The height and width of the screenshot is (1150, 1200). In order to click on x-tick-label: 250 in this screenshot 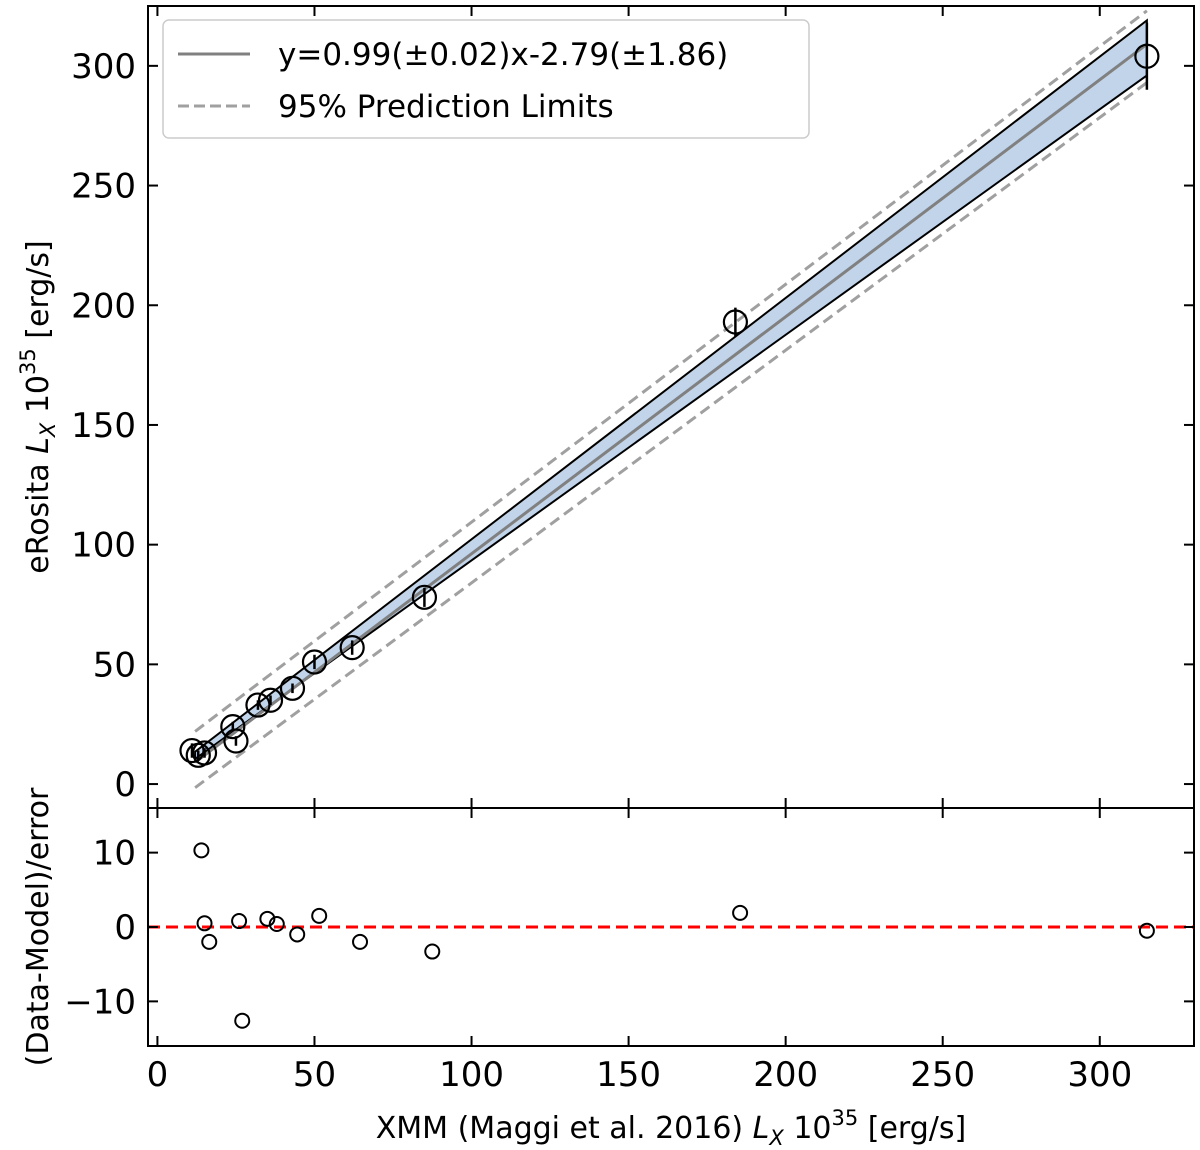, I will do `click(942, 1075)`.